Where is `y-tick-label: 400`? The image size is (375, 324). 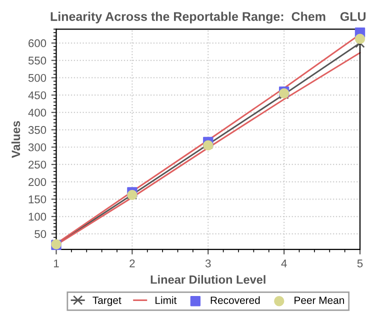 y-tick-label: 400 is located at coordinates (37, 112).